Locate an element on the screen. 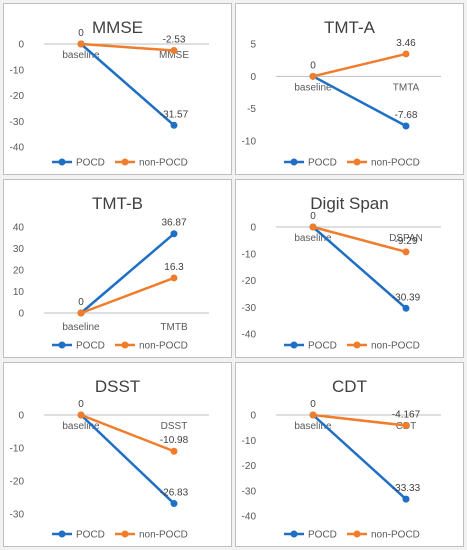 This screenshot has width=467, height=550. x-category-label: MMSE is located at coordinates (174, 55).